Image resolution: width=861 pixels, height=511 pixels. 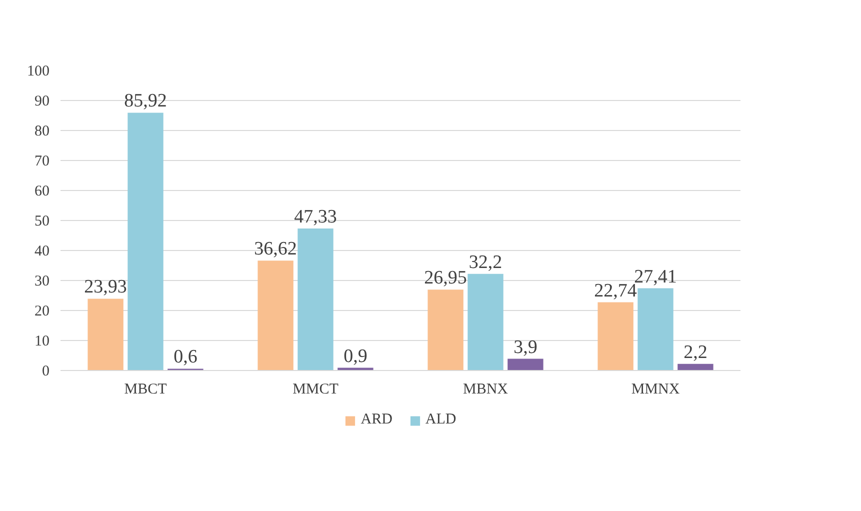 What do you see at coordinates (485, 390) in the screenshot?
I see `x-tick-label: MBNX` at bounding box center [485, 390].